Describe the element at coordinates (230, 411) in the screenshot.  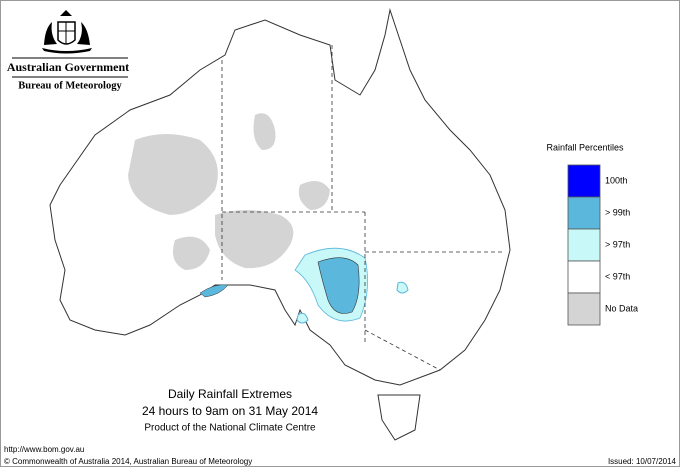
I see `caption-period: 24 hours to 9am on 31 May 2014` at that location.